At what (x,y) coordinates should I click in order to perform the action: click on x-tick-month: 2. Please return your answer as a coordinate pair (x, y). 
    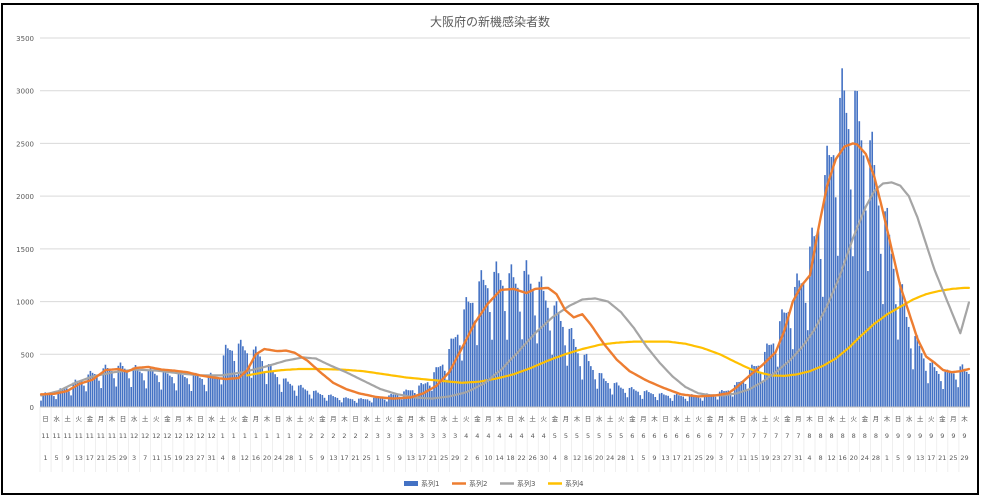
    Looking at the image, I should click on (367, 436).